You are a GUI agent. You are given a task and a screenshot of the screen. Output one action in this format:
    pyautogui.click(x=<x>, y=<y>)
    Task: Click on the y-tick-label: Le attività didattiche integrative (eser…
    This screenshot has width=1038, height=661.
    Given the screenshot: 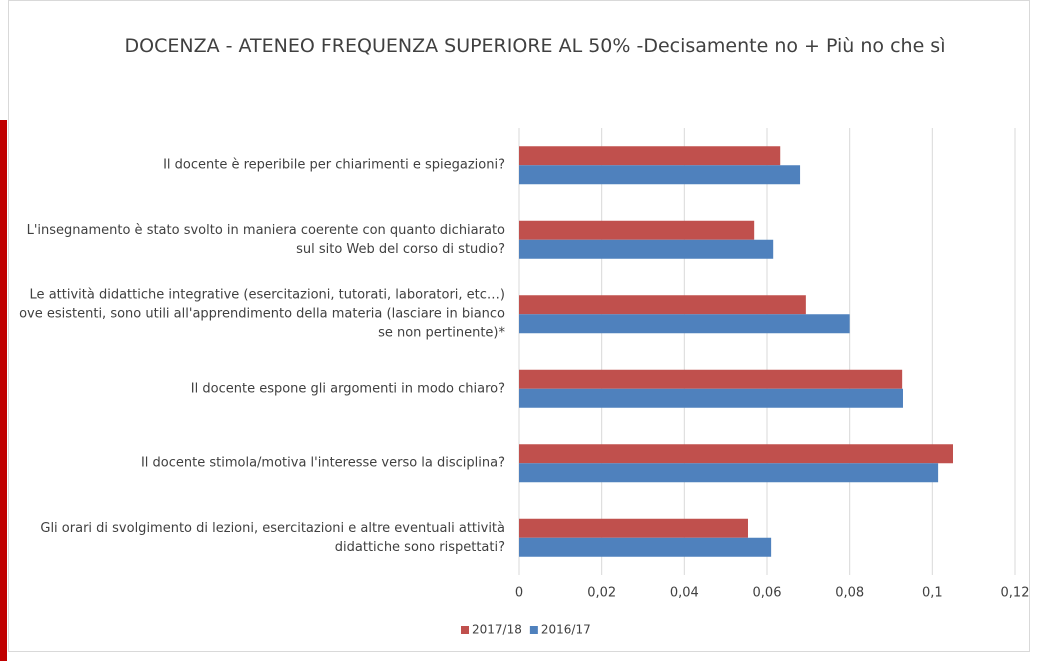 What is the action you would take?
    pyautogui.click(x=262, y=314)
    